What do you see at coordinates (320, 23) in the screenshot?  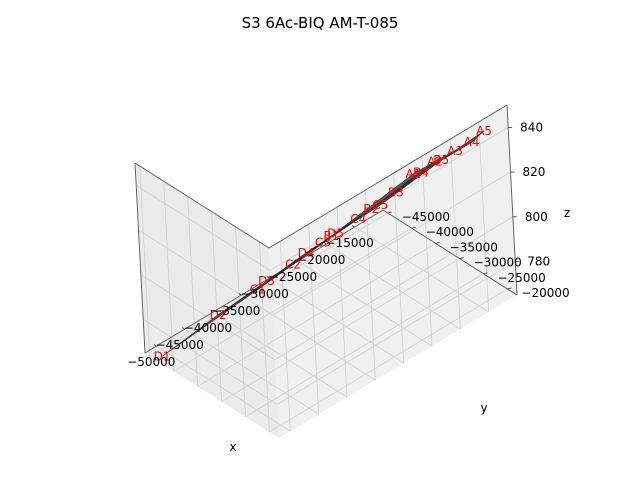 I see `chart-title: S3 6Ac-BIQ AM-T-085` at bounding box center [320, 23].